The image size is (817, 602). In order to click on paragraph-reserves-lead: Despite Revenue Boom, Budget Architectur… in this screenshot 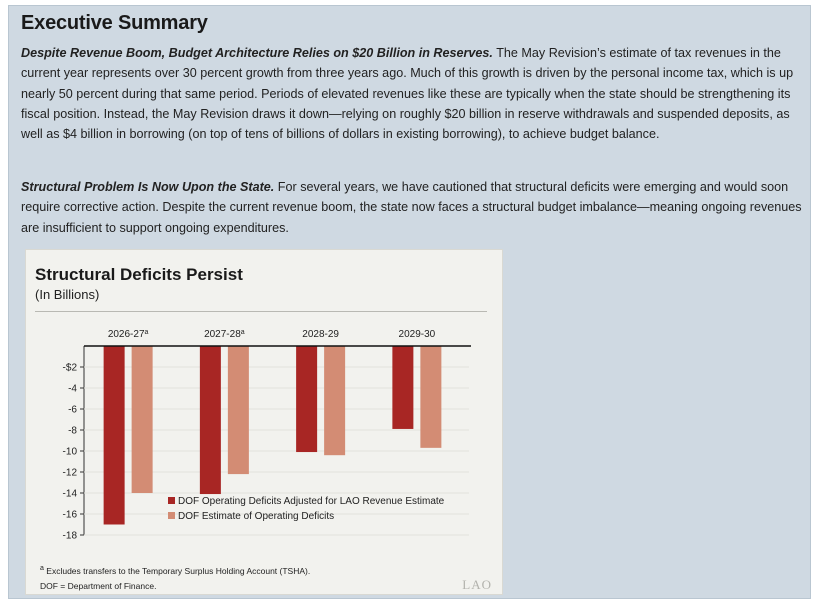, I will do `click(257, 53)`.